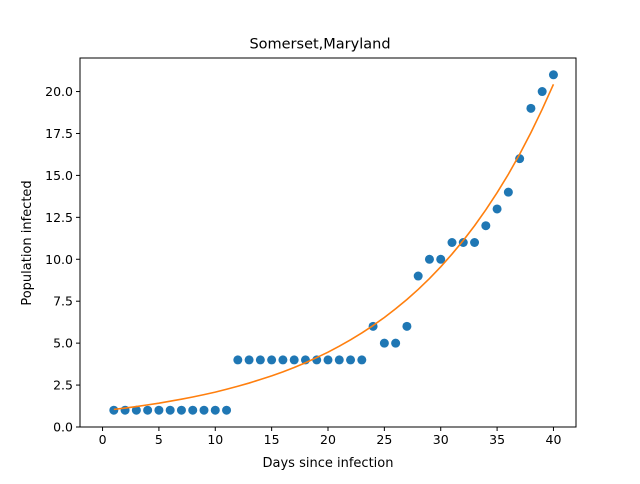 The width and height of the screenshot is (640, 484). I want to click on x-tick-label: 25, so click(384, 439).